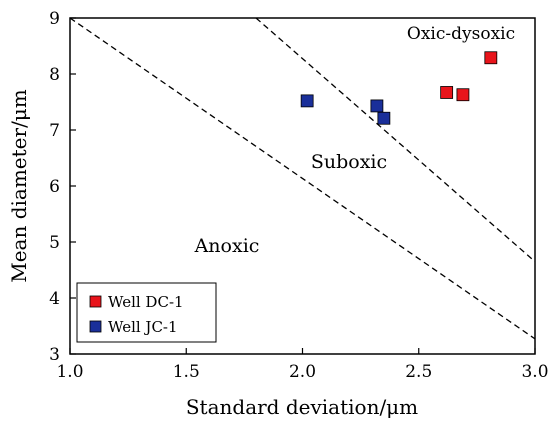 The width and height of the screenshot is (550, 425). What do you see at coordinates (54, 75) in the screenshot?
I see `y-tick-label: 8` at bounding box center [54, 75].